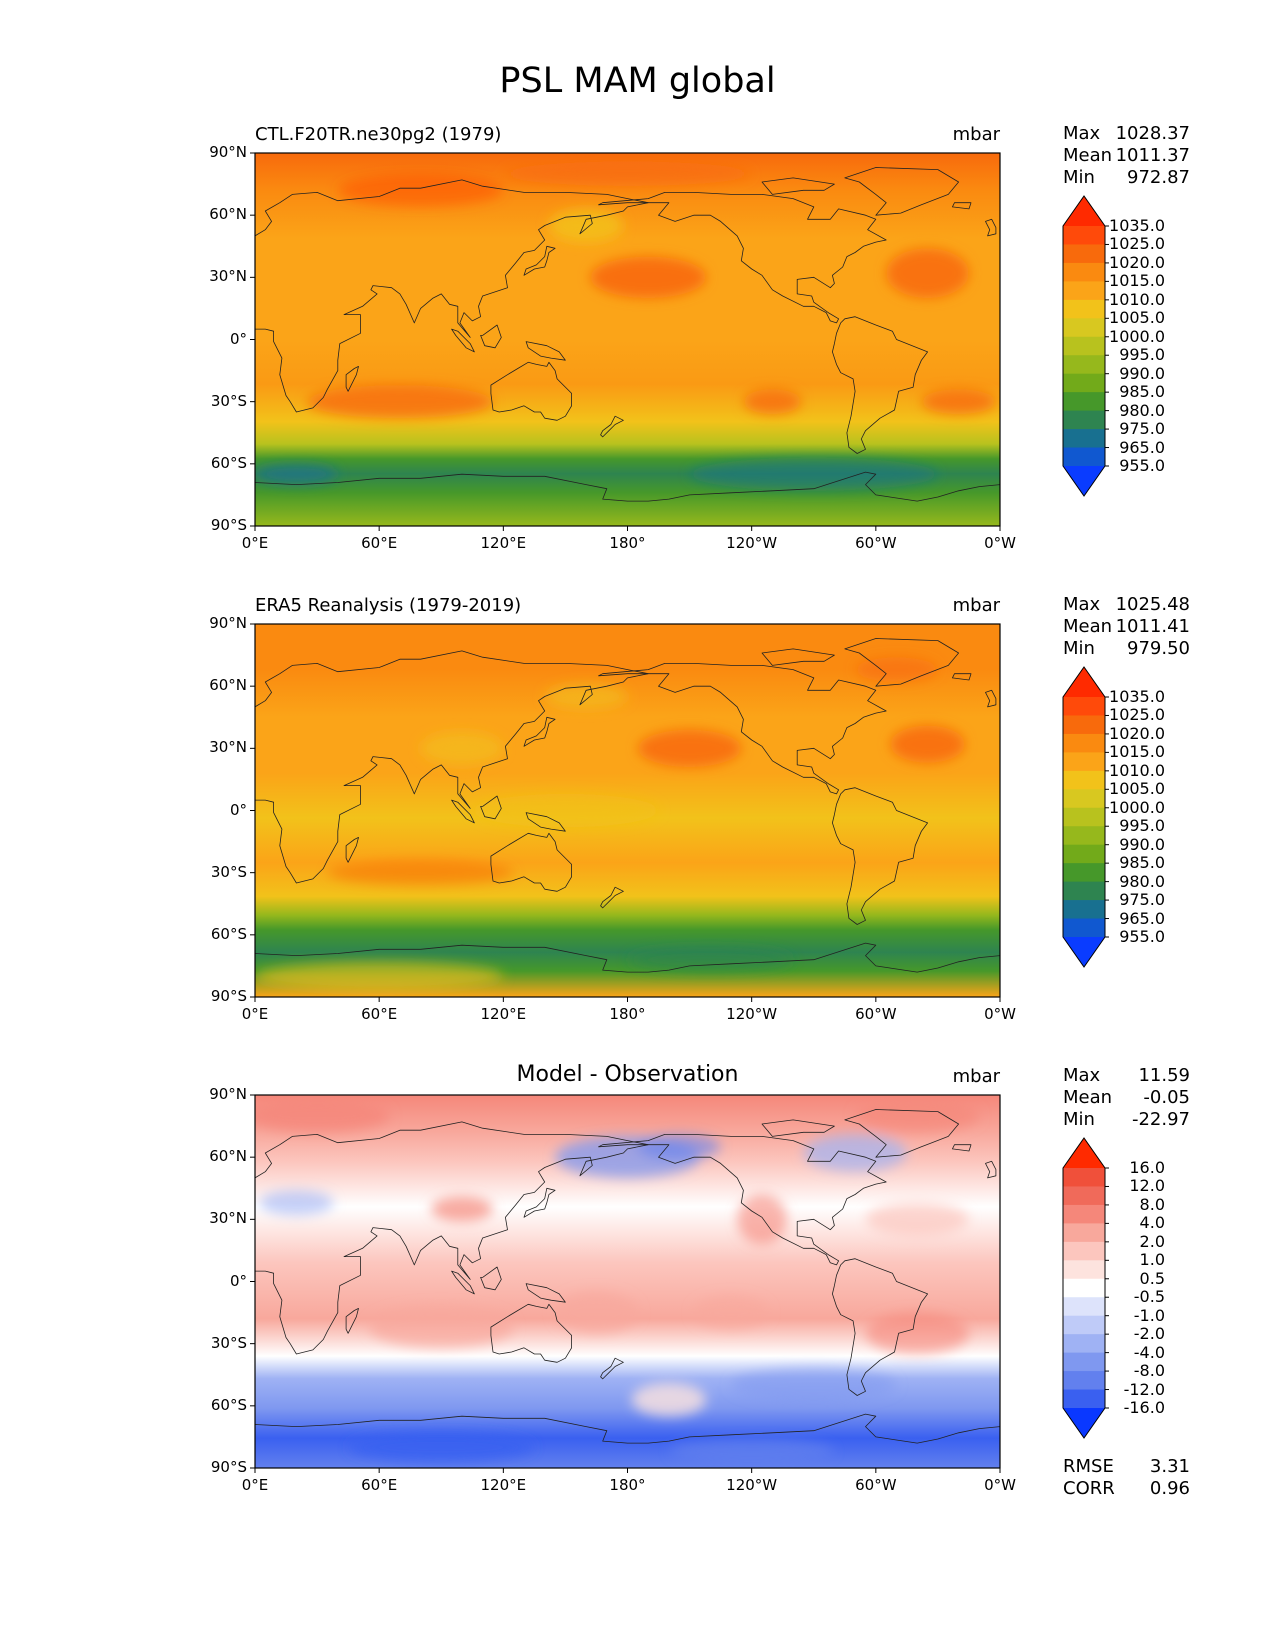  What do you see at coordinates (1149, 1352) in the screenshot?
I see `colorbar-tick-label: -4.0` at bounding box center [1149, 1352].